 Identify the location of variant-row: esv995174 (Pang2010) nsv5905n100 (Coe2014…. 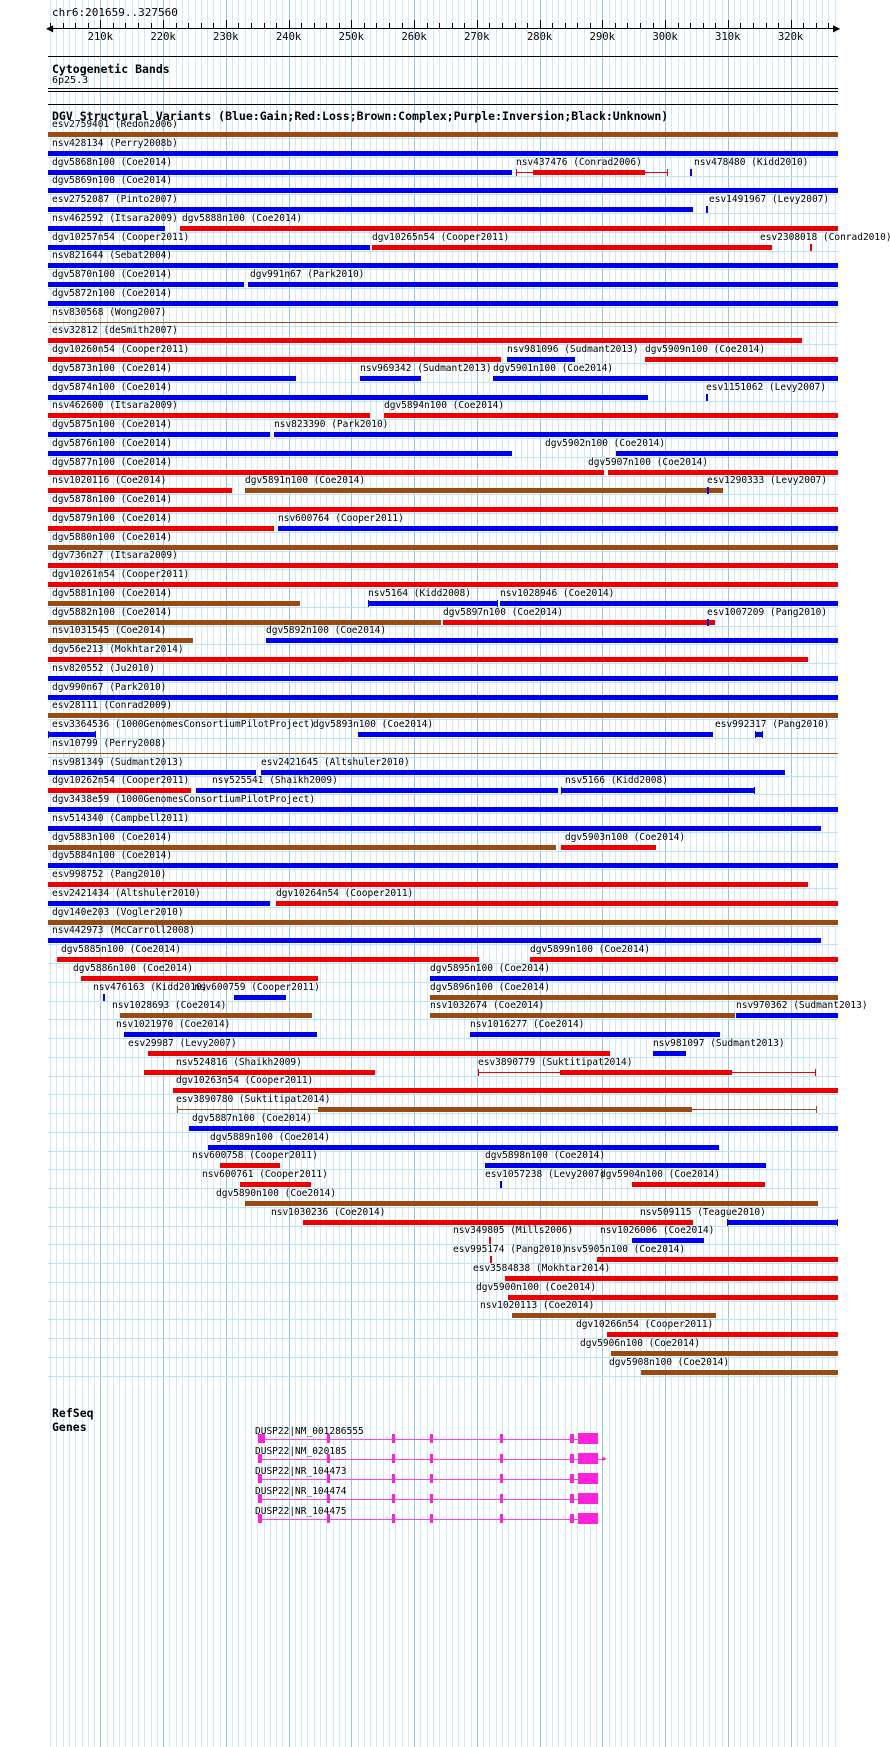
(445, 1254).